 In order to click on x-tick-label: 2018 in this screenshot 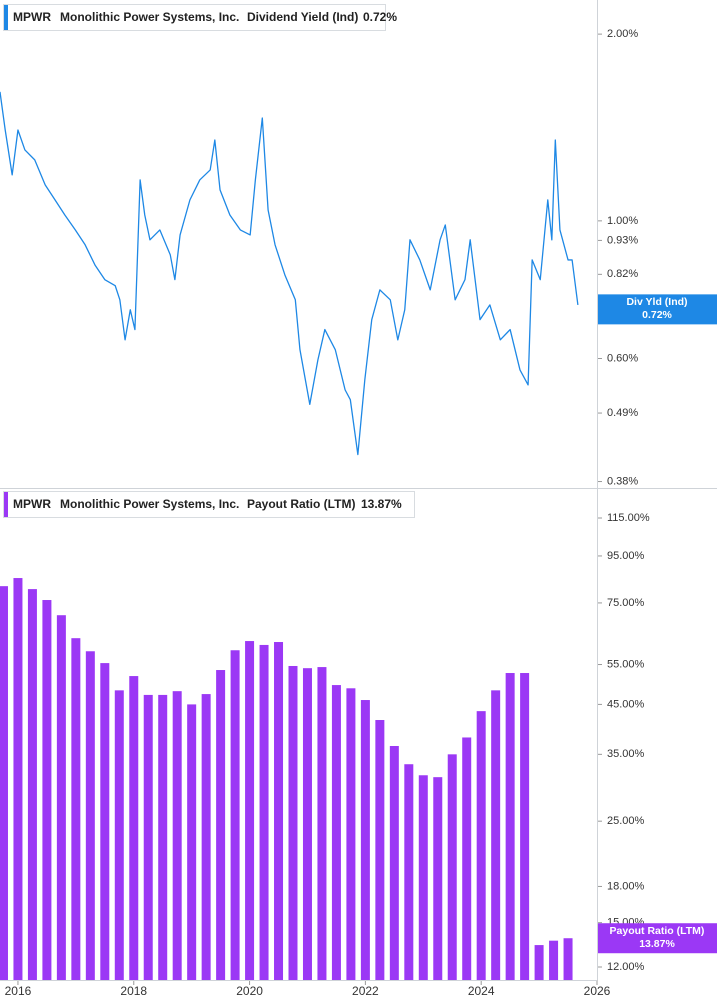, I will do `click(133, 991)`.